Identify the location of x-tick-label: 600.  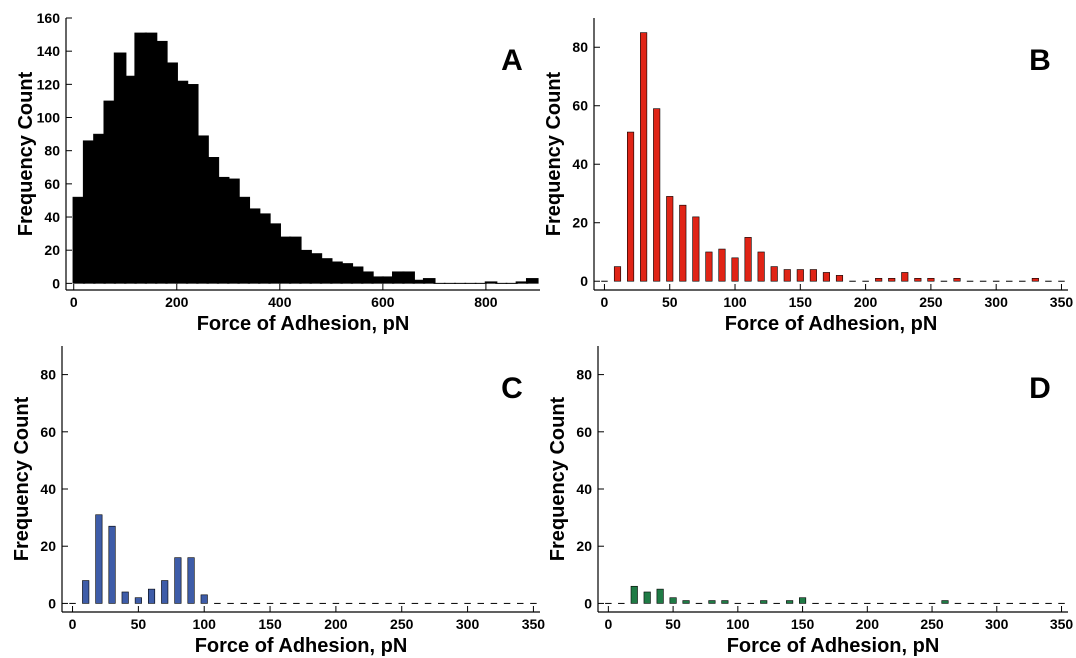
(383, 302).